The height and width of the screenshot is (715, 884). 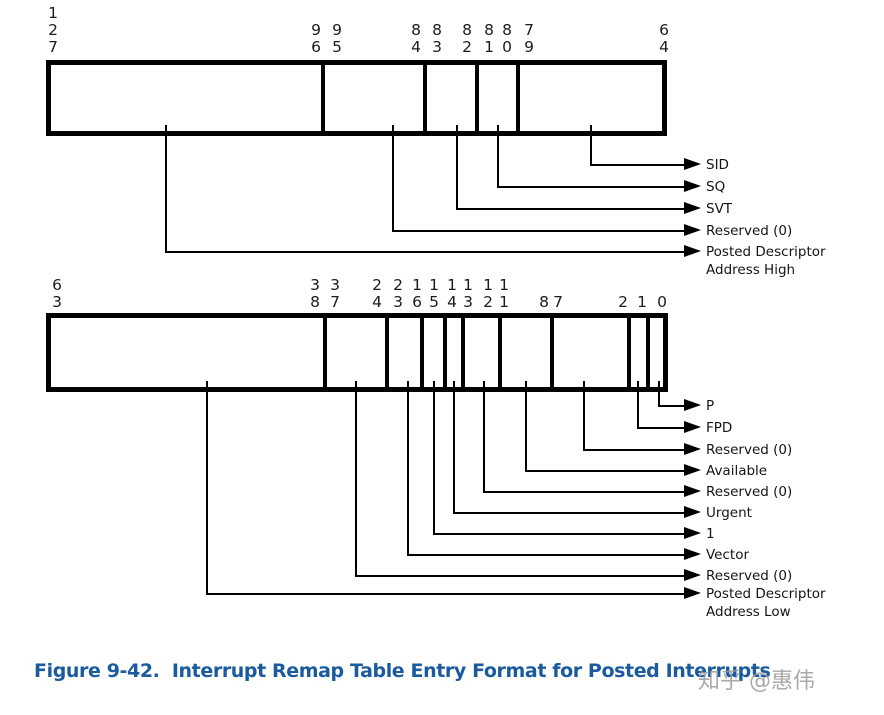 What do you see at coordinates (664, 38) in the screenshot?
I see `bit-label: 64` at bounding box center [664, 38].